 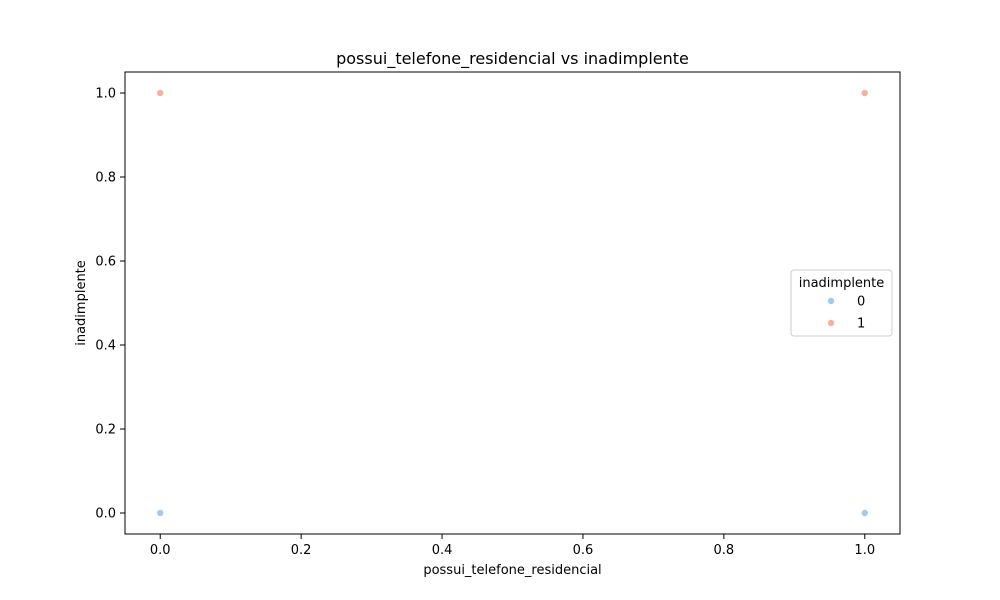 I want to click on legend-title: inadimplente, so click(x=842, y=283).